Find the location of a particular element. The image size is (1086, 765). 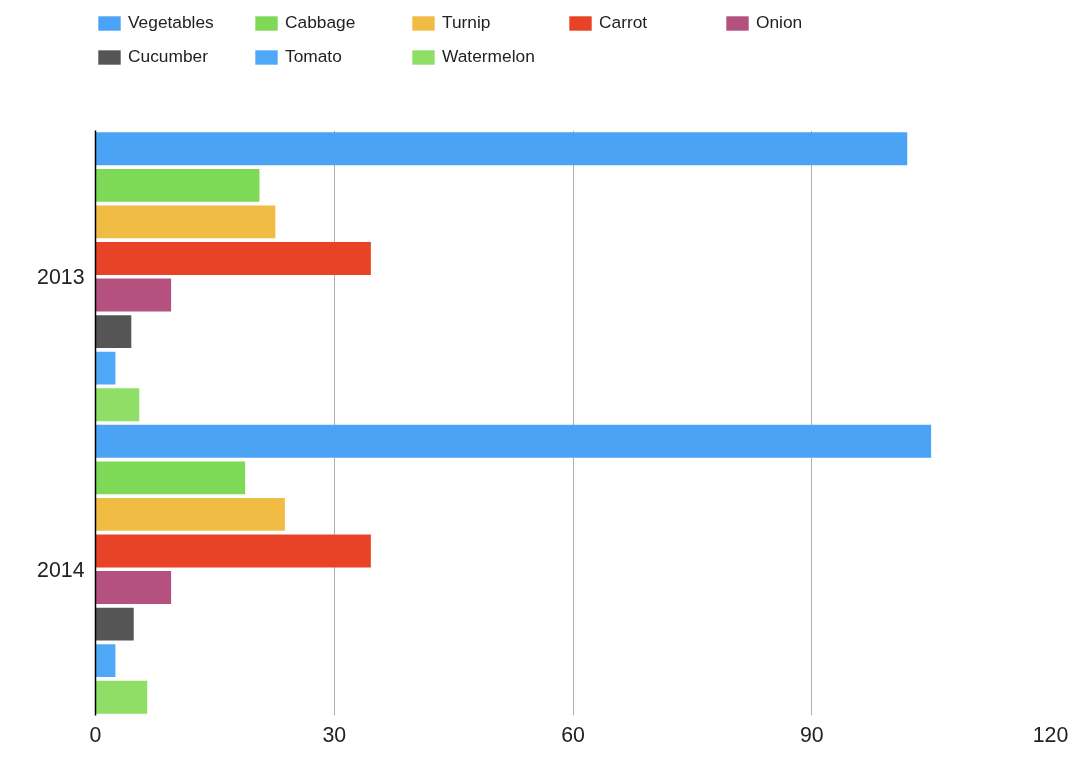

y-tick-label: 2014 is located at coordinates (61, 569).